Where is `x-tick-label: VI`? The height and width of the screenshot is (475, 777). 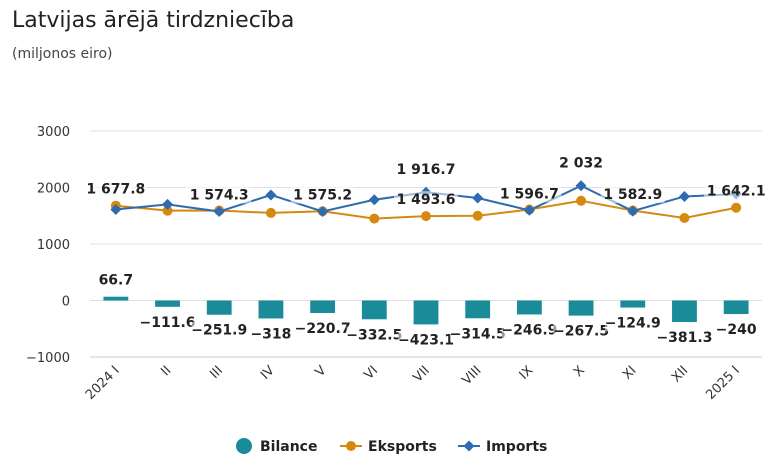
x-tick-label: VI is located at coordinates (372, 373).